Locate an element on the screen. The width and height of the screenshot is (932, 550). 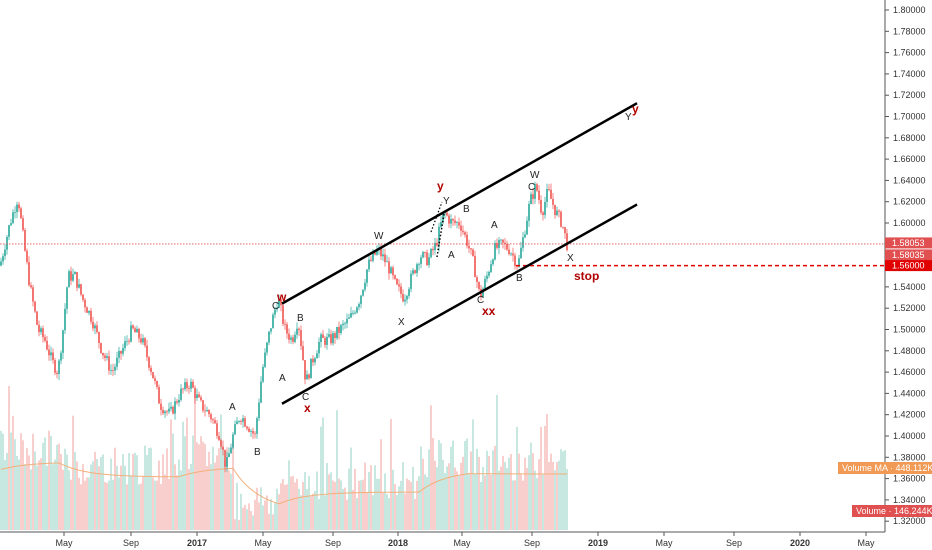
price-tick-label: 1.42000 is located at coordinates (909, 415).